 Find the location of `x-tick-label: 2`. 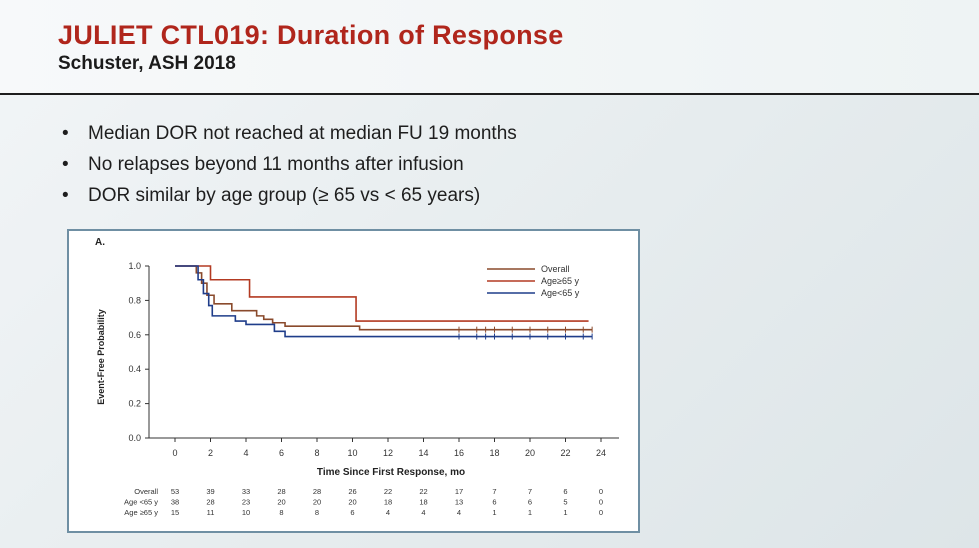

x-tick-label: 2 is located at coordinates (210, 453).